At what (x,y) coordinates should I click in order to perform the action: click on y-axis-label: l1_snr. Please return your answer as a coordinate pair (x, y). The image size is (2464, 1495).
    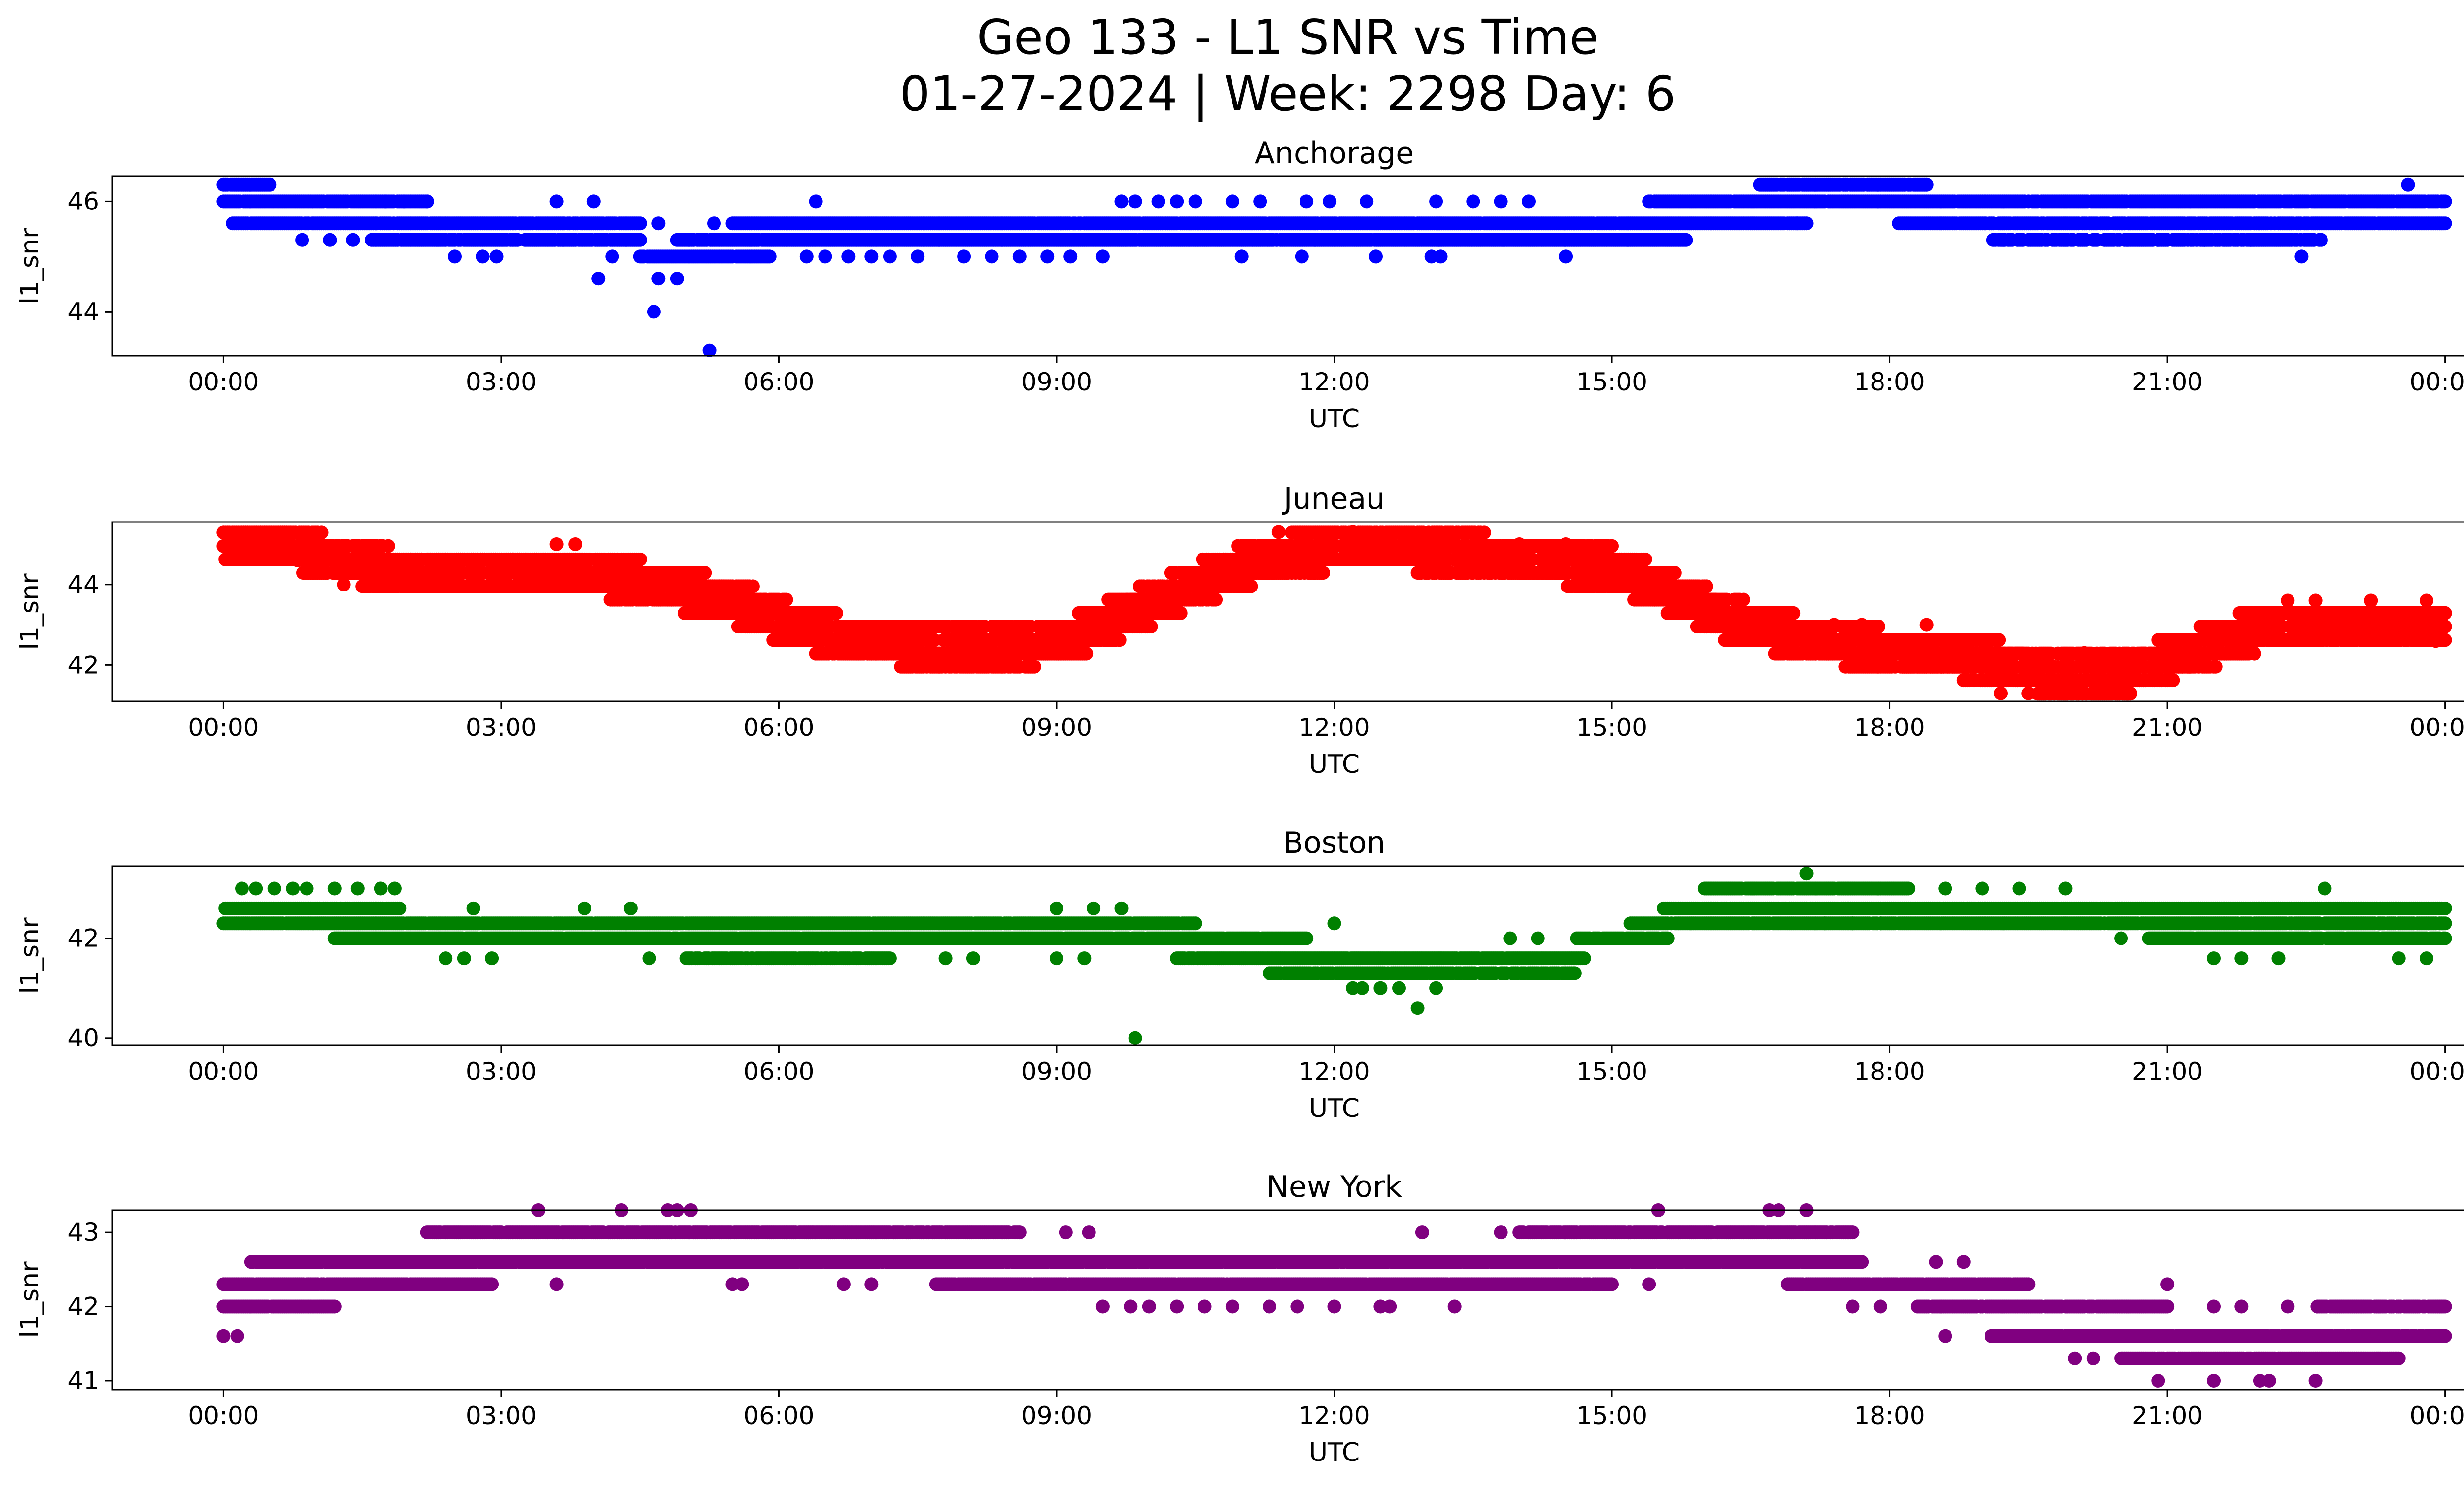
    Looking at the image, I should click on (30, 266).